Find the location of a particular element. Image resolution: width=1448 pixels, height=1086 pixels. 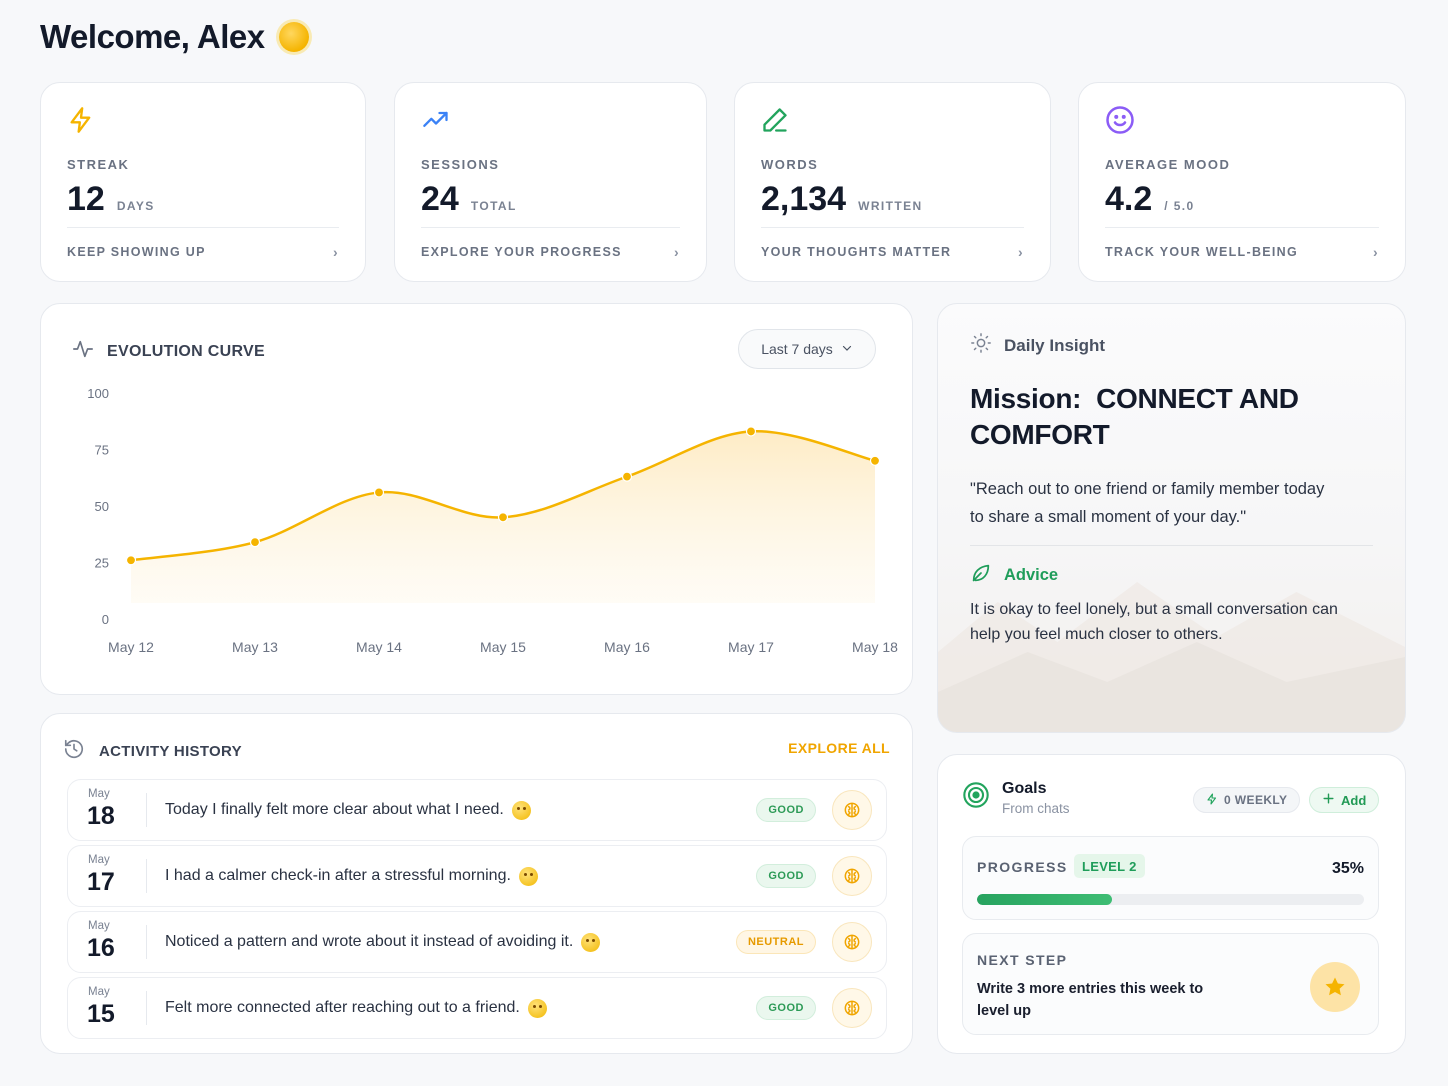

stat-unit: WRITTEN is located at coordinates (890, 206).